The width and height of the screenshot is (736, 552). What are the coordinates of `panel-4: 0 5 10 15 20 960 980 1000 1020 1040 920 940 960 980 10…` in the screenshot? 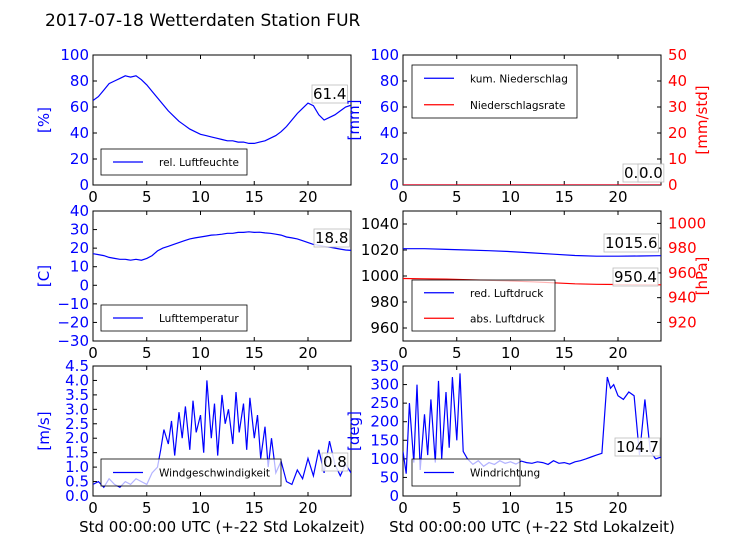 It's located at (536, 286).